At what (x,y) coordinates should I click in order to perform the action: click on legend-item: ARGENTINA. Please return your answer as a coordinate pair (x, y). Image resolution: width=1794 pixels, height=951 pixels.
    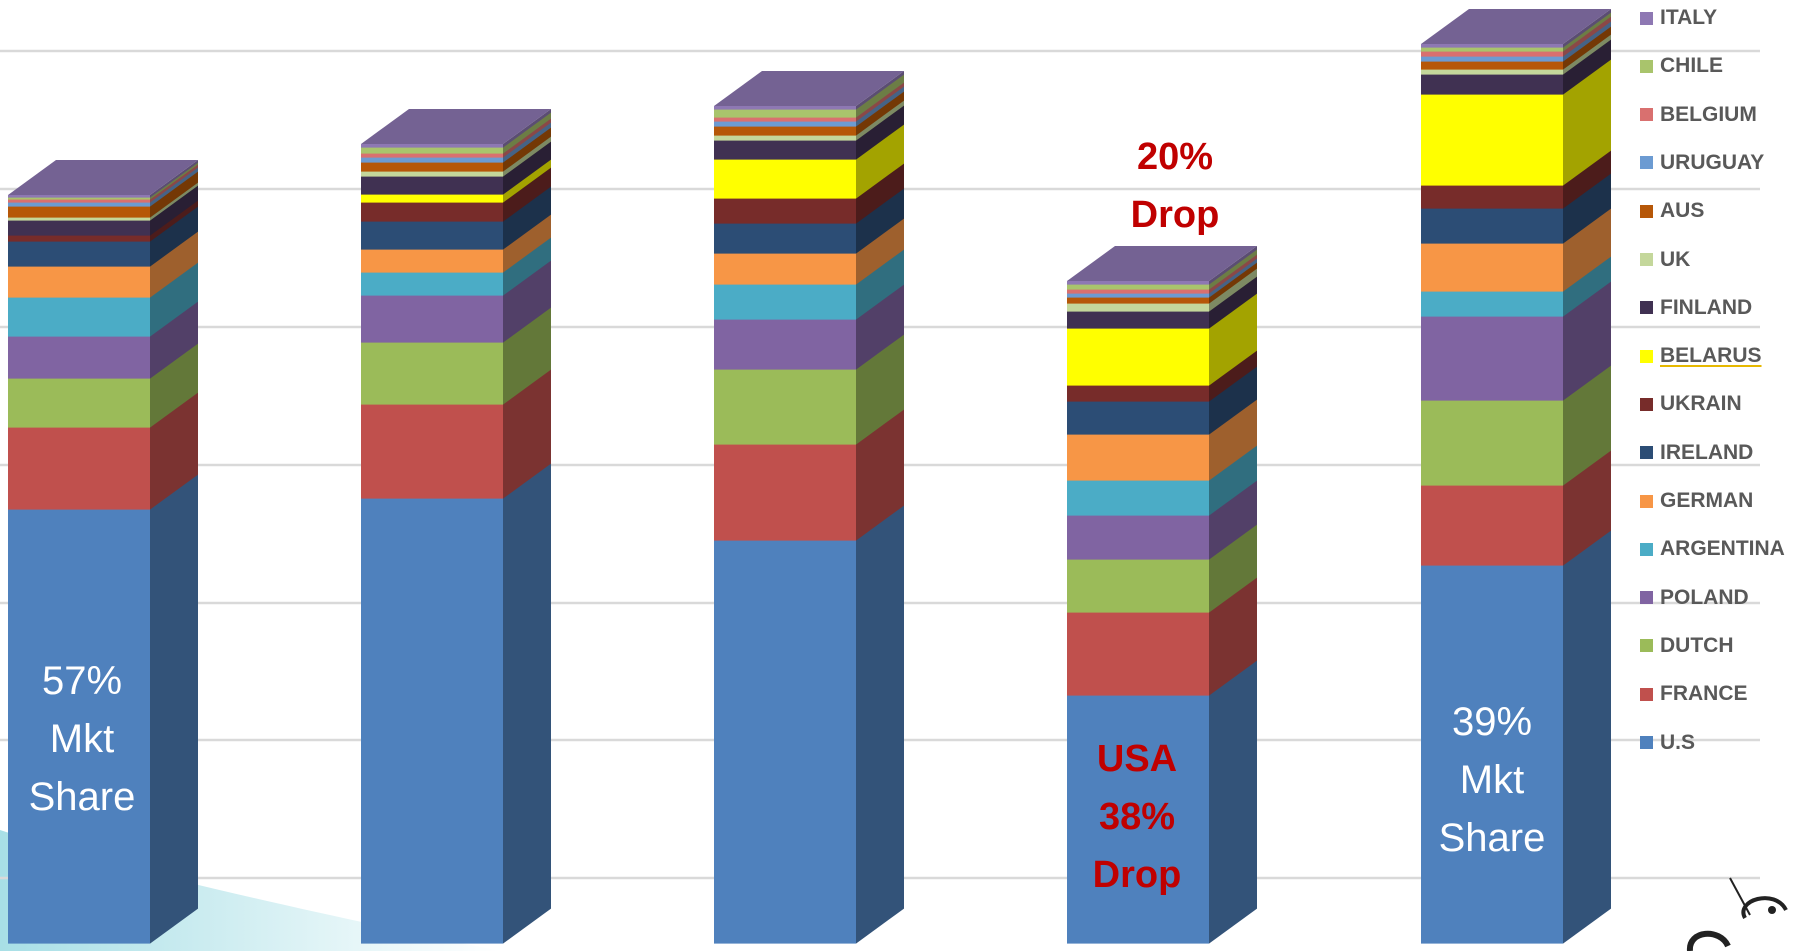
    Looking at the image, I should click on (1712, 549).